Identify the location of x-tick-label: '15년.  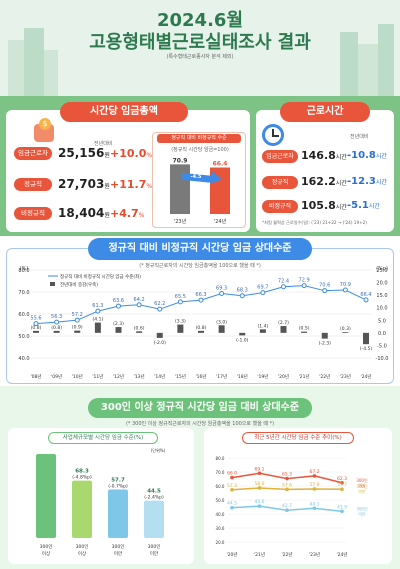
(180, 376).